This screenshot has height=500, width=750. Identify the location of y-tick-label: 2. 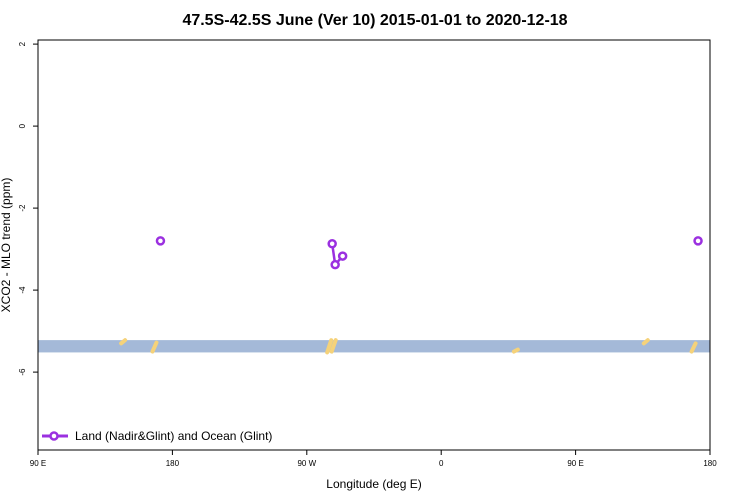
(22, 43).